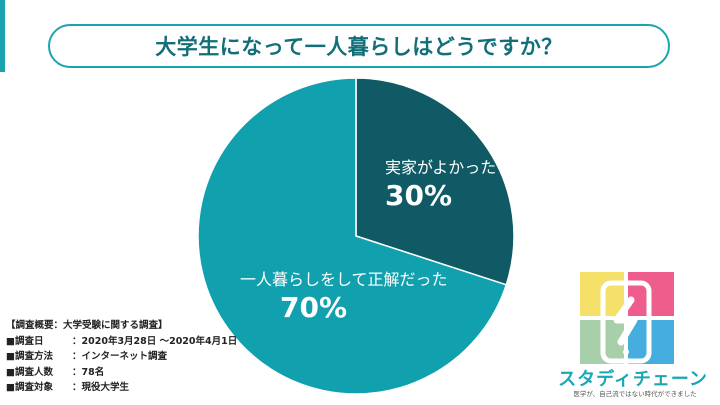 This screenshot has width=720, height=405. What do you see at coordinates (635, 394) in the screenshot?
I see `logo-tagline: 医学が、自己流ではない時代ができました` at bounding box center [635, 394].